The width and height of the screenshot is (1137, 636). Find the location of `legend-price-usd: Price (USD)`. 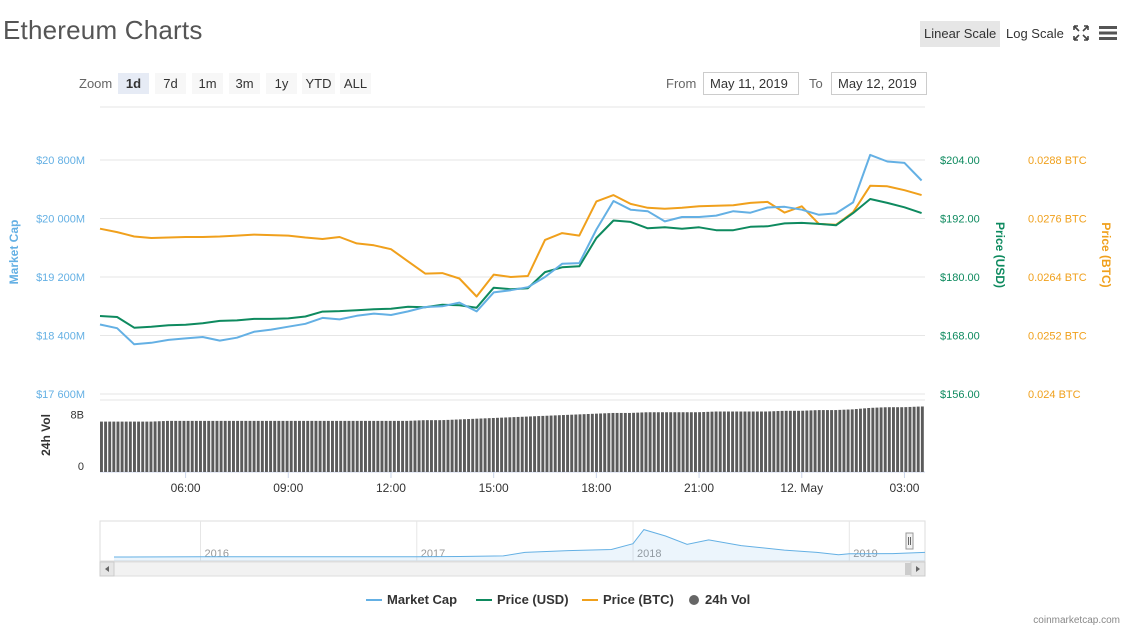

legend-price-usd: Price (USD) is located at coordinates (522, 600).